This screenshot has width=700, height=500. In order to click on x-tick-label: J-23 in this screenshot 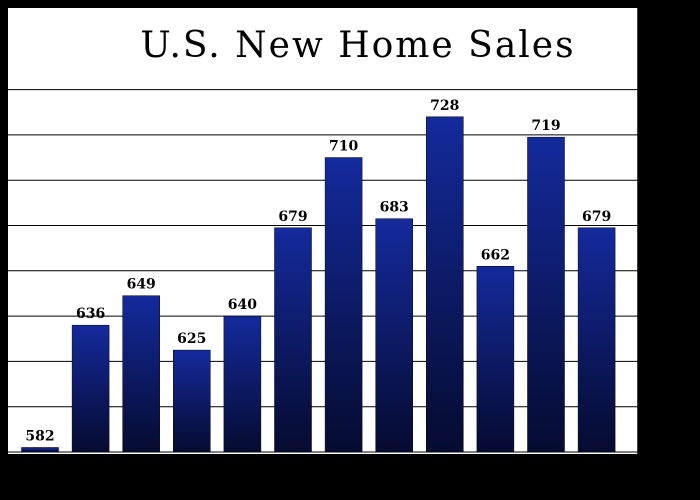, I will do `click(444, 477)`.